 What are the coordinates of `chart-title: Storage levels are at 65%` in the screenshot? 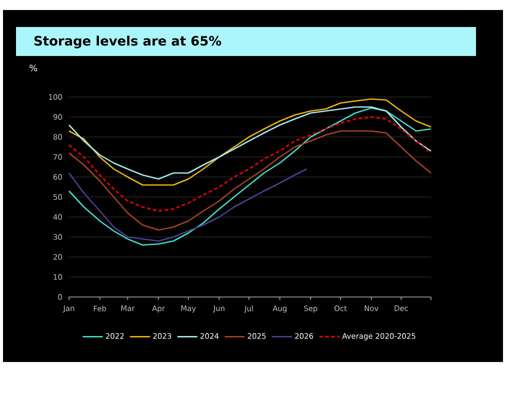 It's located at (128, 42).